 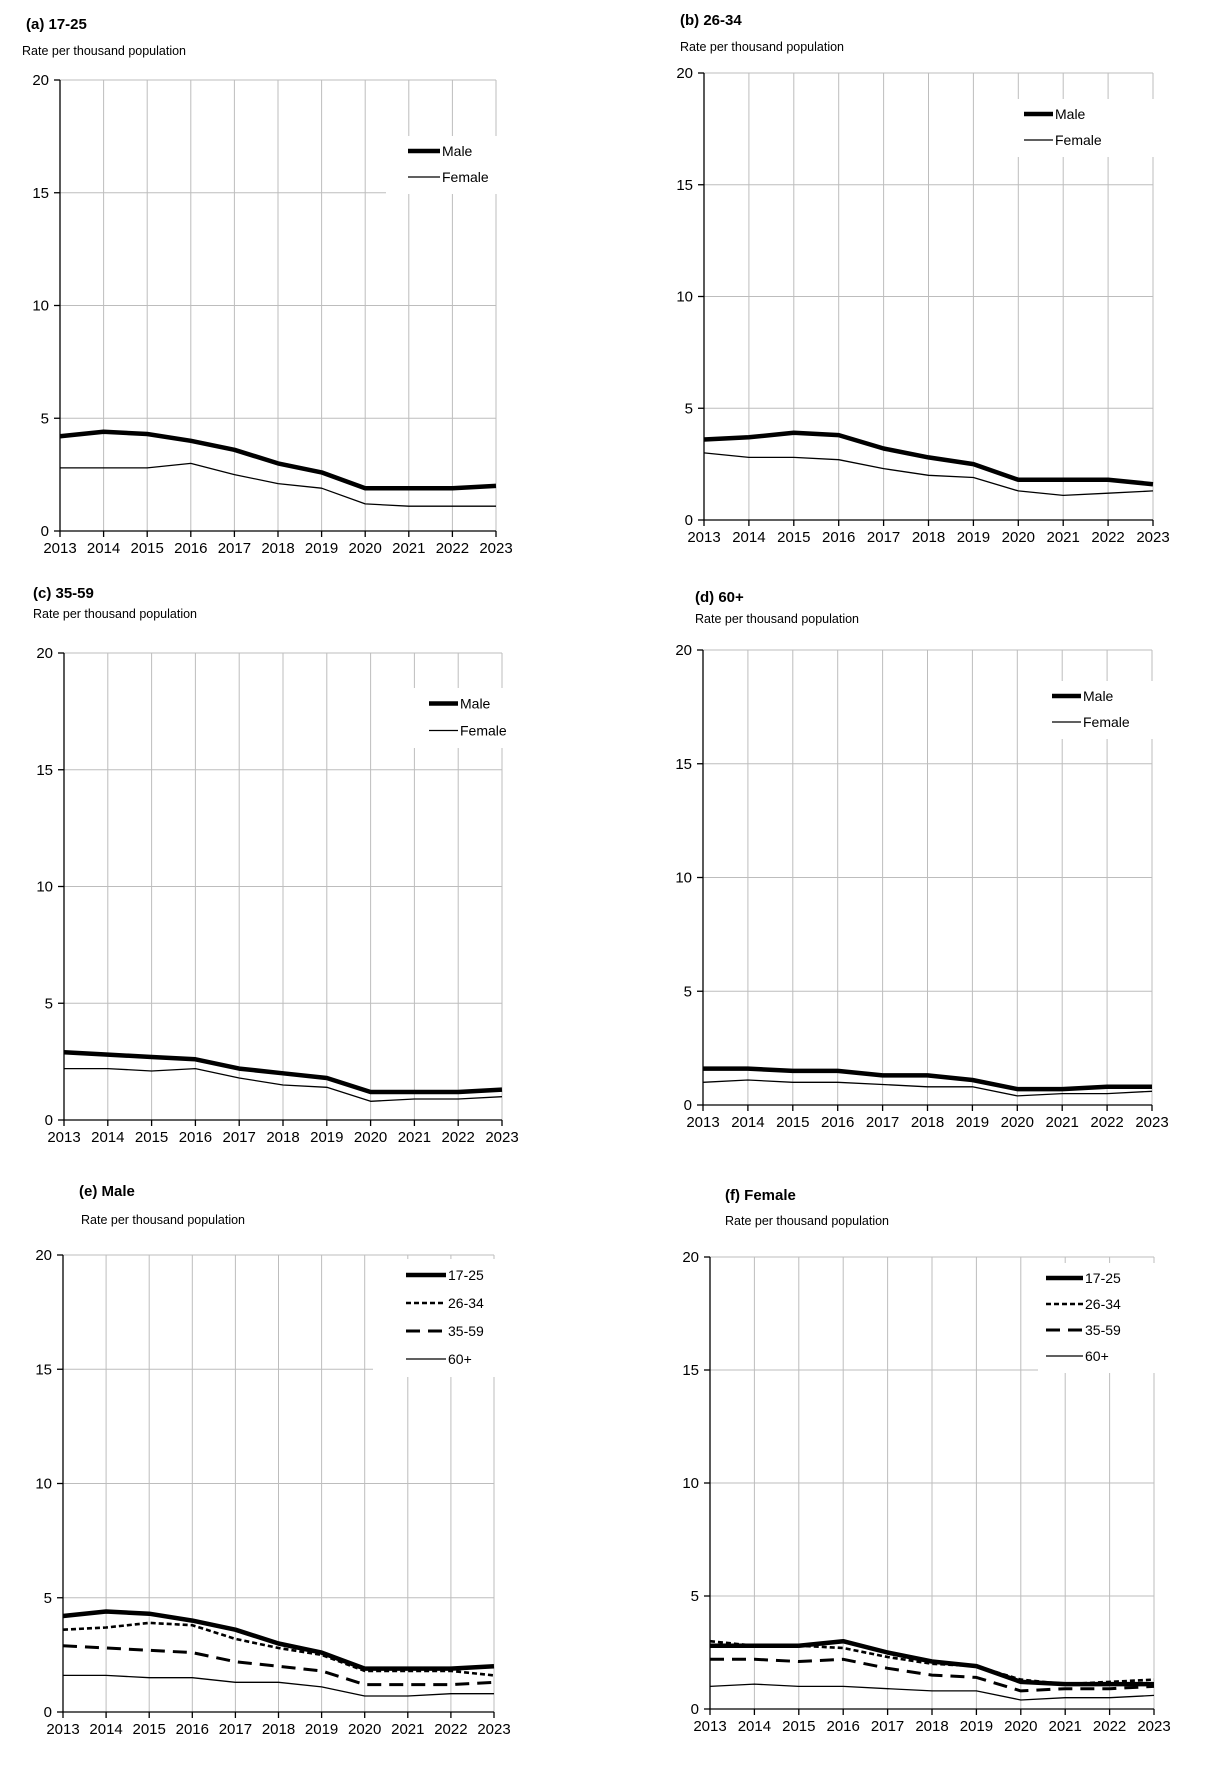 I want to click on legend-label: 60+, so click(x=460, y=1359).